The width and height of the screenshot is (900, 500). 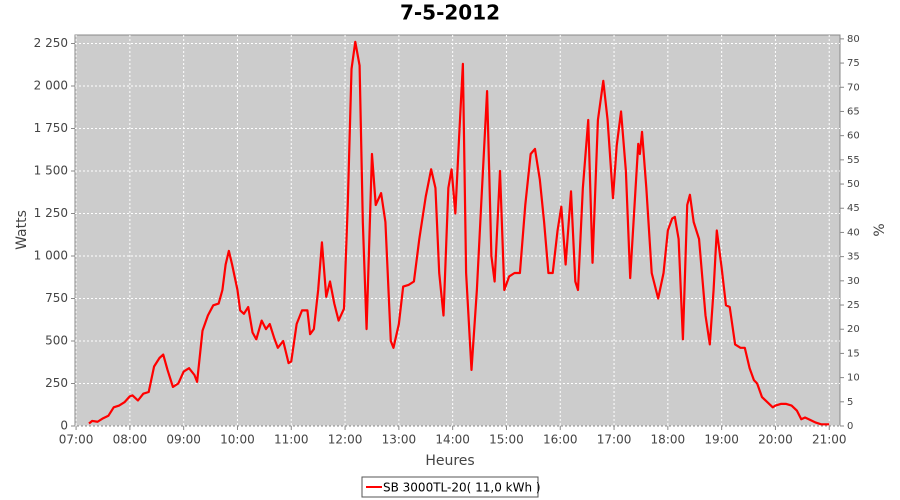 What do you see at coordinates (399, 440) in the screenshot?
I see `x-tick-label: 13:00` at bounding box center [399, 440].